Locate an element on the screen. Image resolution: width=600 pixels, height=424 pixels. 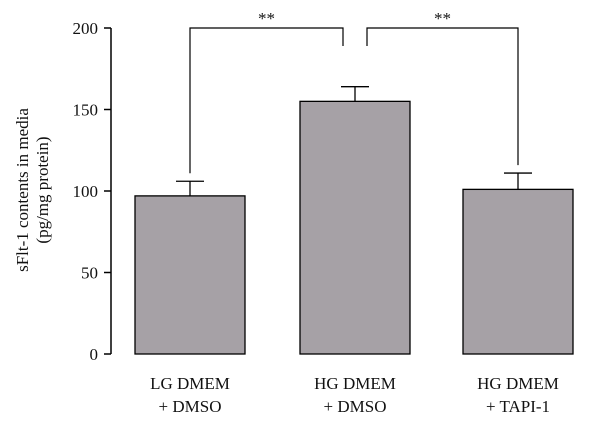
category-label-2-line-2: + TAPI-1 is located at coordinates (518, 406).